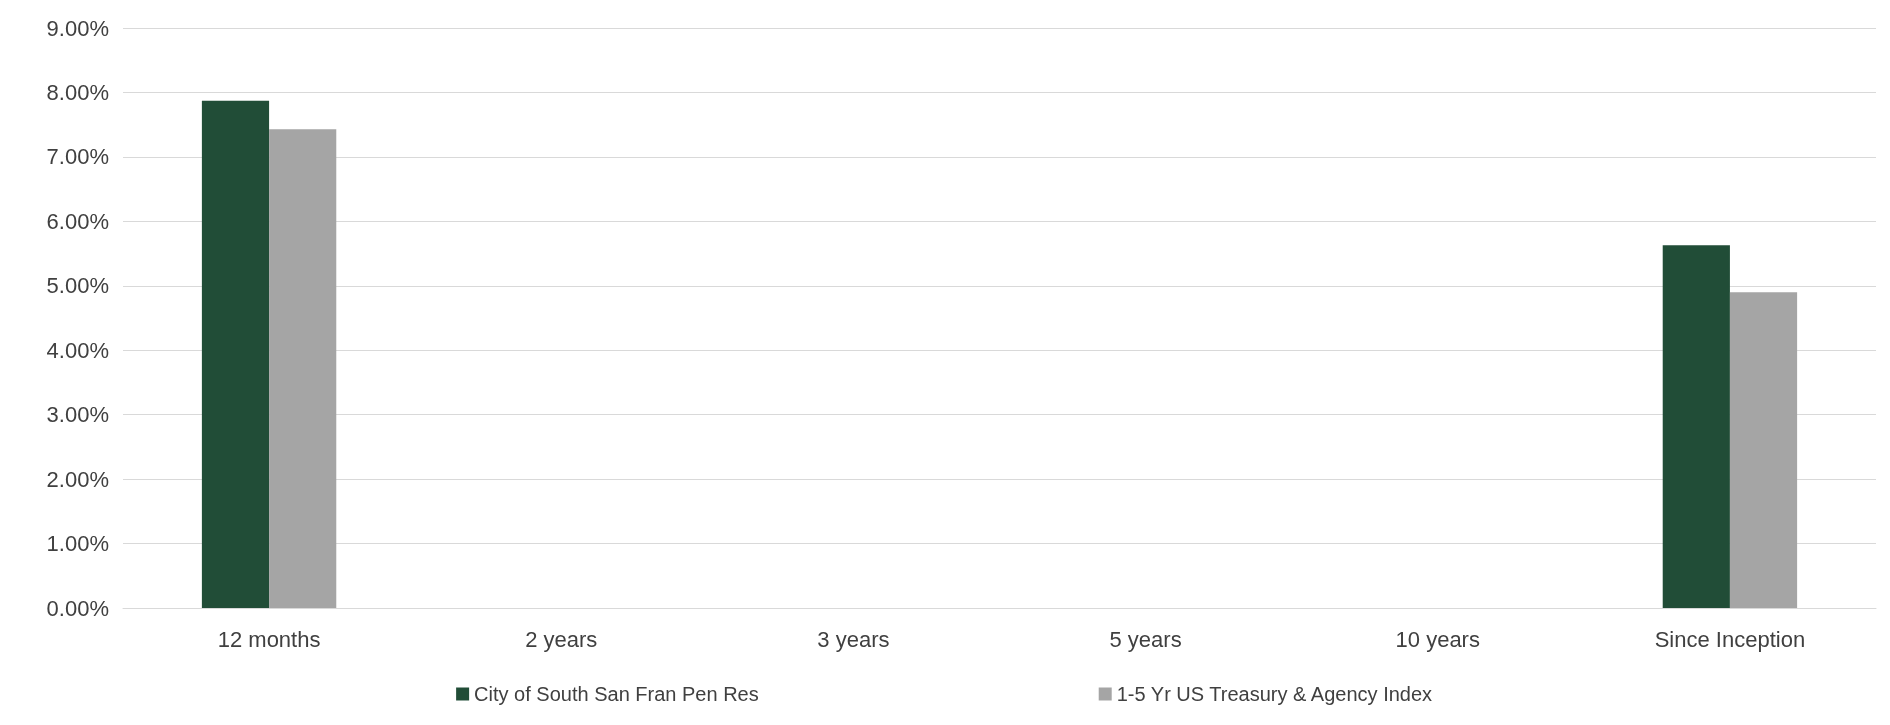 This screenshot has width=1890, height=725. What do you see at coordinates (1730, 639) in the screenshot?
I see `x-tick-label: Since Inception` at bounding box center [1730, 639].